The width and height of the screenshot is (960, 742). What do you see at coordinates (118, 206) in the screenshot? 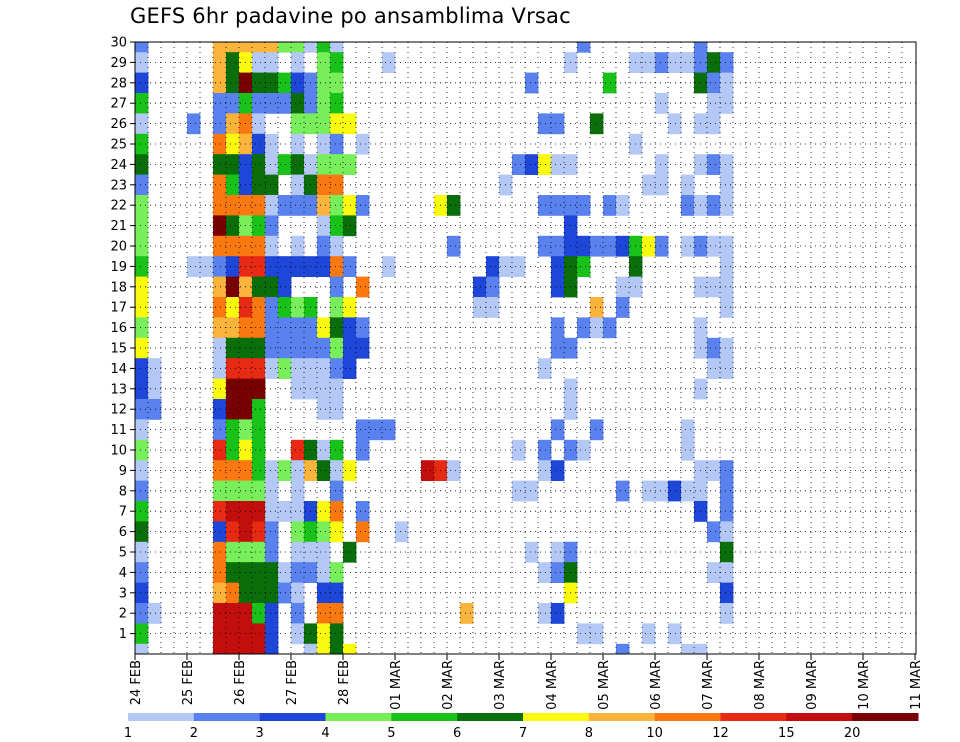
I see `y-tick-label: 22` at bounding box center [118, 206].